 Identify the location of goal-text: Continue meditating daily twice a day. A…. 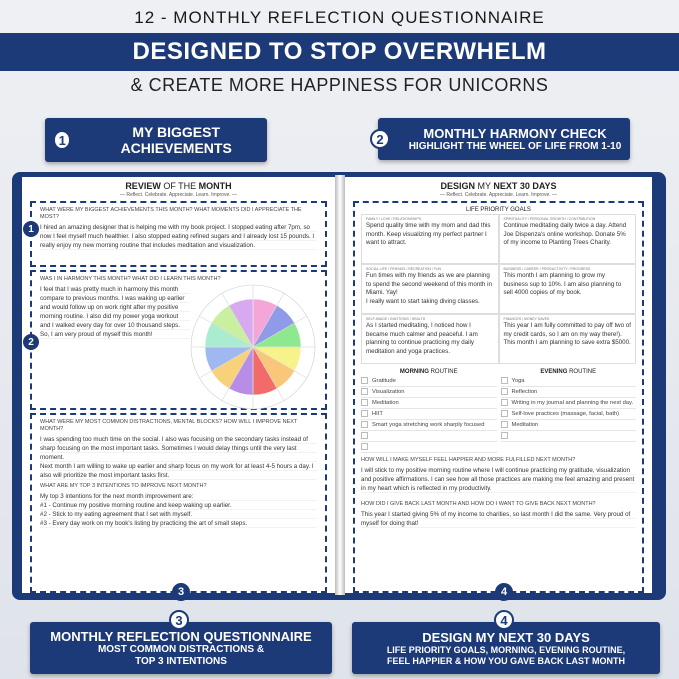
(565, 234).